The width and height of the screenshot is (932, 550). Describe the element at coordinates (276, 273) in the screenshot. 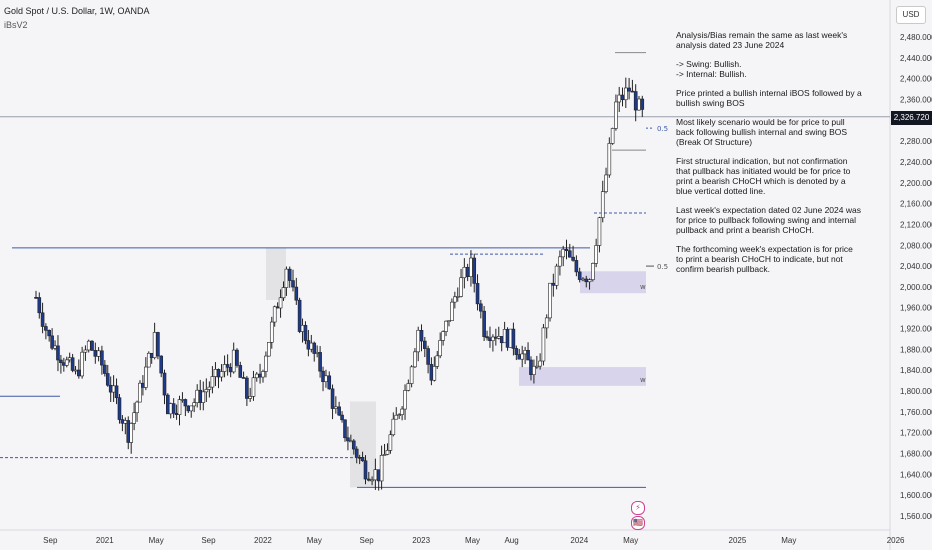

I see `range-shade-2022` at that location.